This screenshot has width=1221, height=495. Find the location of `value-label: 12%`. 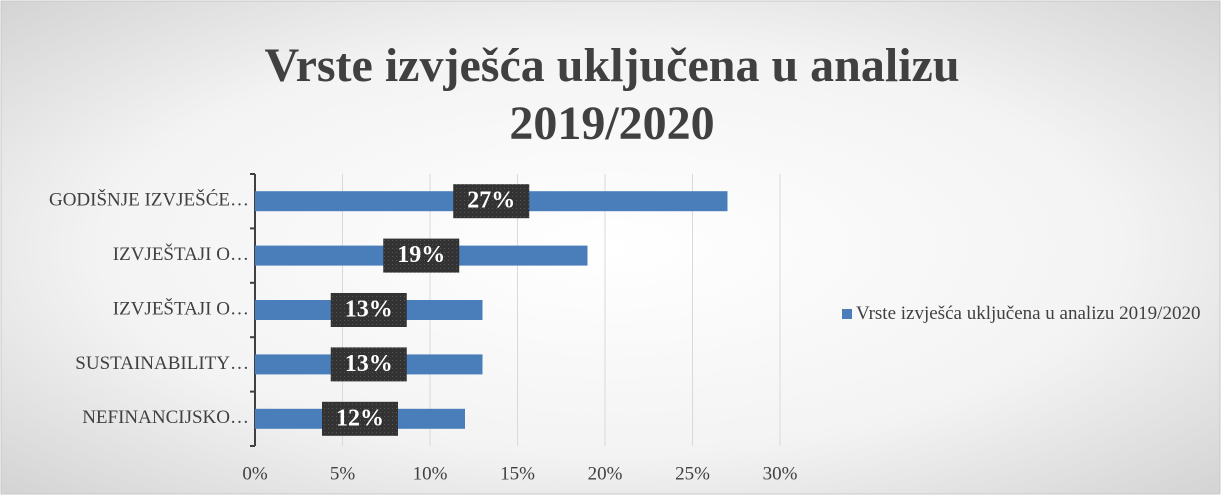

value-label: 12% is located at coordinates (360, 418).